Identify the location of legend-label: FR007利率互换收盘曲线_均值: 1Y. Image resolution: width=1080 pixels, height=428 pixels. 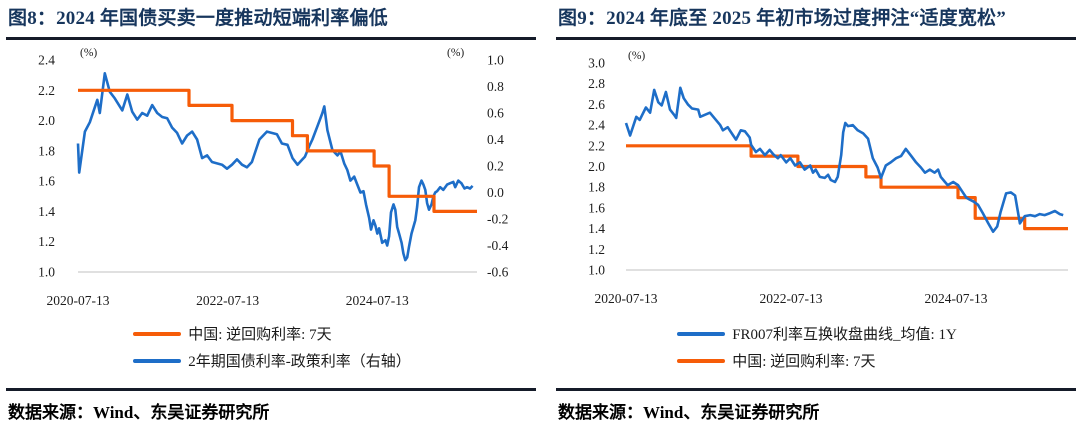
(844, 335).